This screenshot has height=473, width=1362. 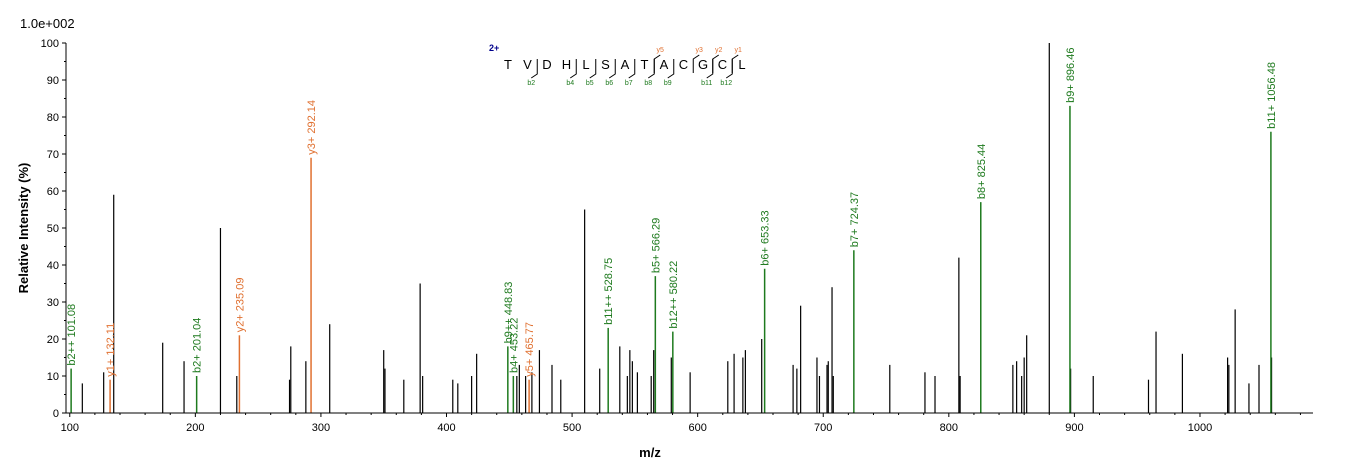 I want to click on peak-label: b9+ 896.46, so click(x=1071, y=75).